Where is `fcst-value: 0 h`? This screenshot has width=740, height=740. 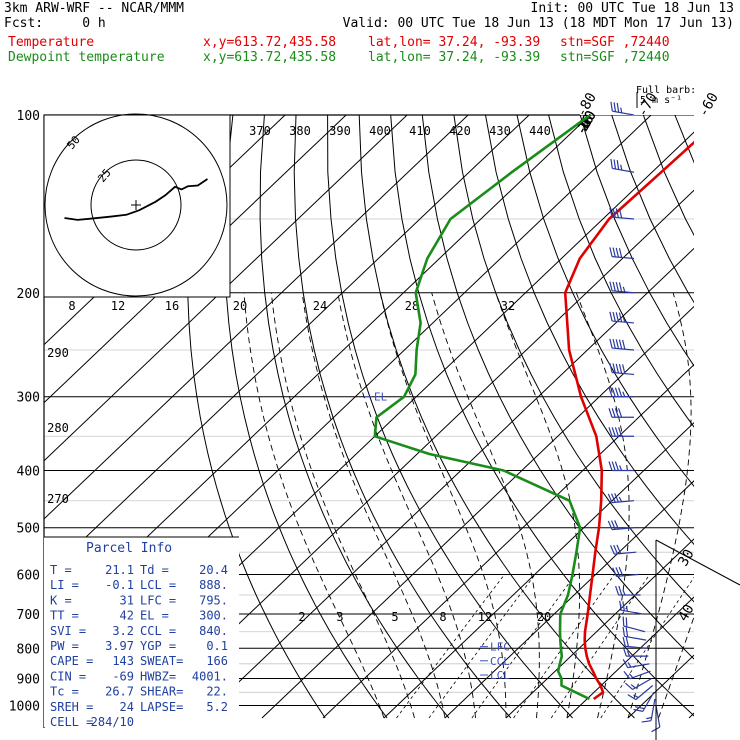 fcst-value: 0 h is located at coordinates (94, 23).